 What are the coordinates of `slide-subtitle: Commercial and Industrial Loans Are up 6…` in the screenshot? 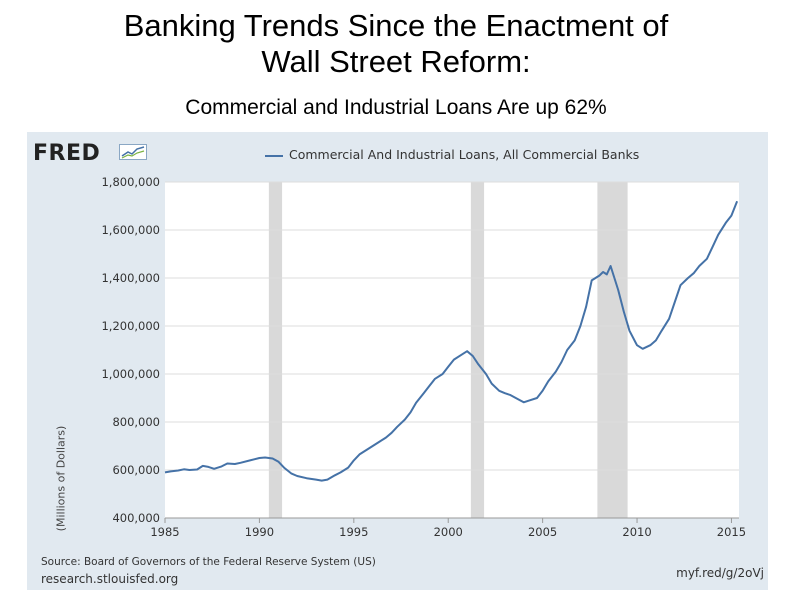 It's located at (396, 107).